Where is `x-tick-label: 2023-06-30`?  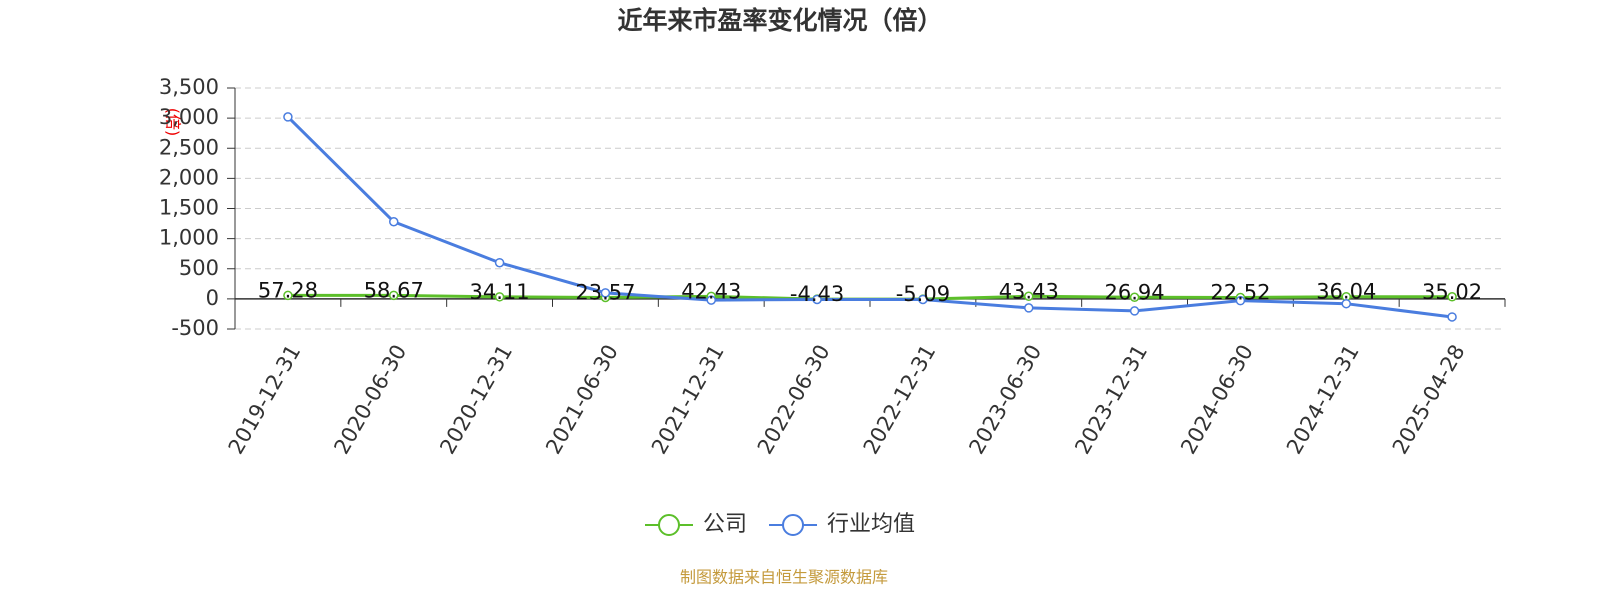 x-tick-label: 2023-06-30 is located at coordinates (1005, 400).